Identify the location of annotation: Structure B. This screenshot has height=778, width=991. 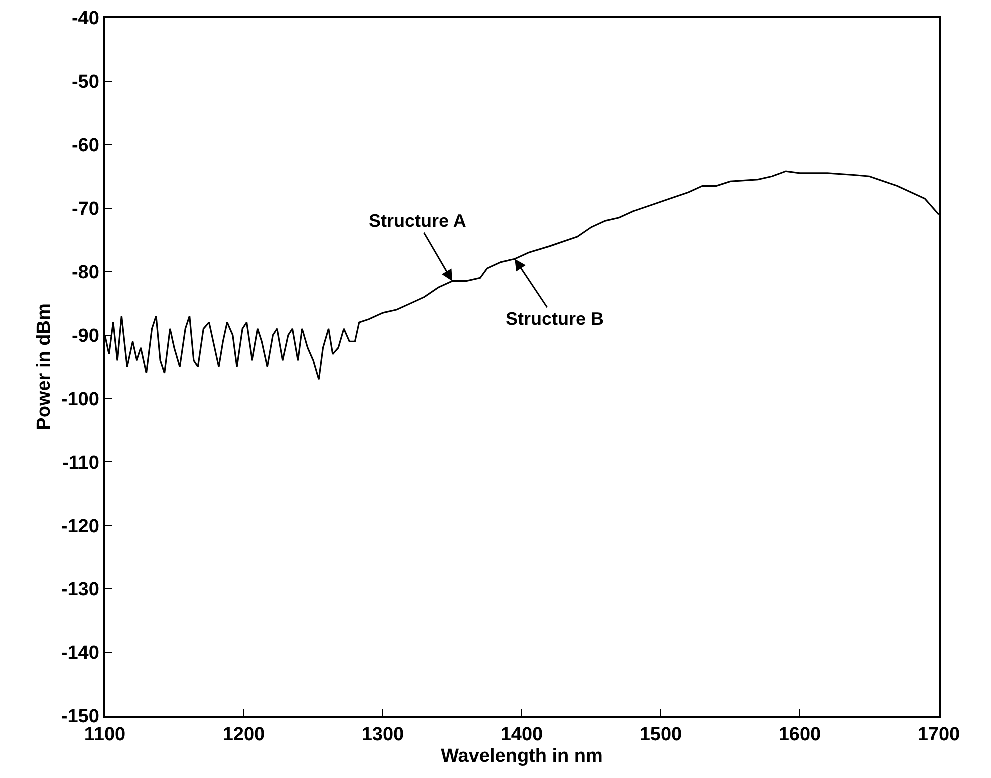
(555, 319).